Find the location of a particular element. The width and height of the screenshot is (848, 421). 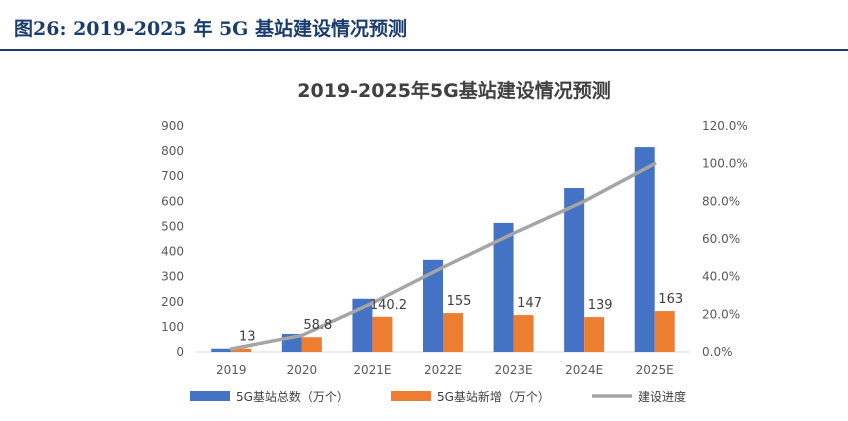

y-right-tick-label: 20.0% is located at coordinates (721, 314).